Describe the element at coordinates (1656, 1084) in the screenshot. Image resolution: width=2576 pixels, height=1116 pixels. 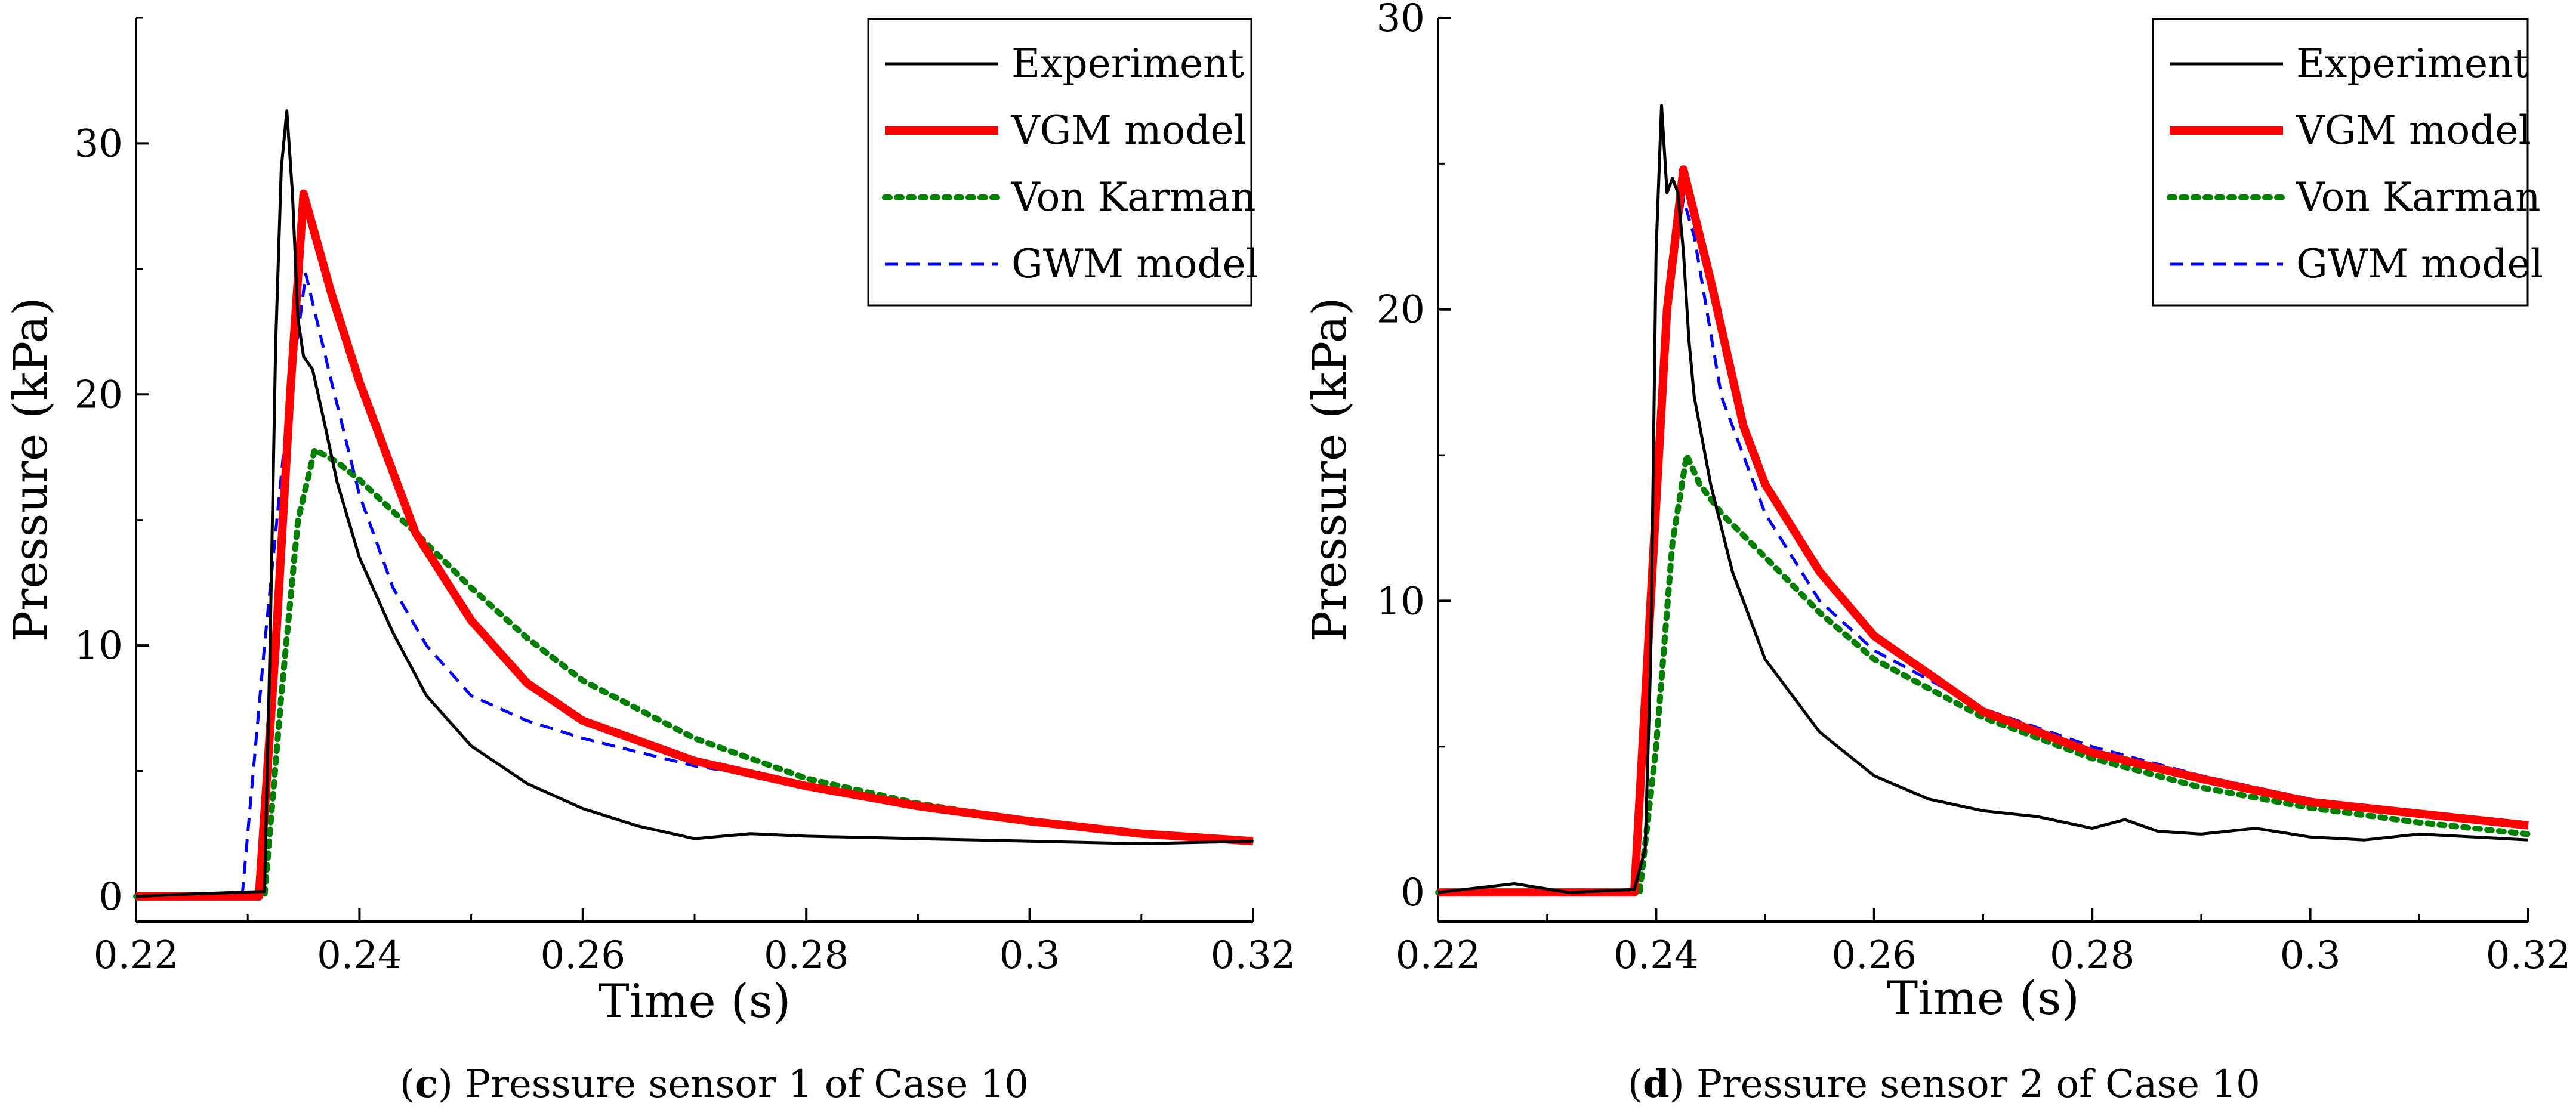
I see `caption-letter: d` at that location.